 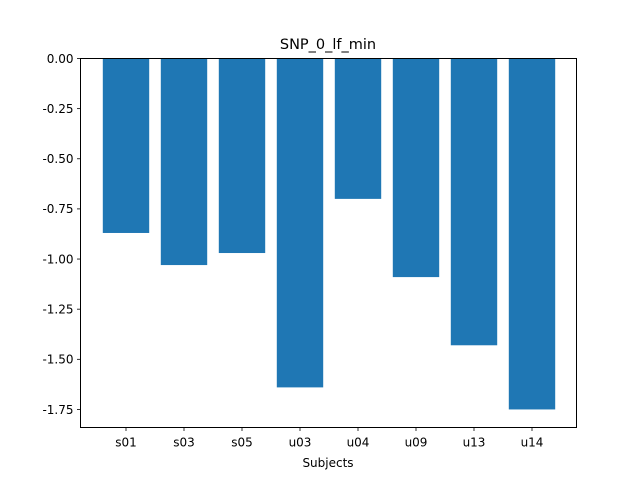 I want to click on bar-u04, so click(x=358, y=128).